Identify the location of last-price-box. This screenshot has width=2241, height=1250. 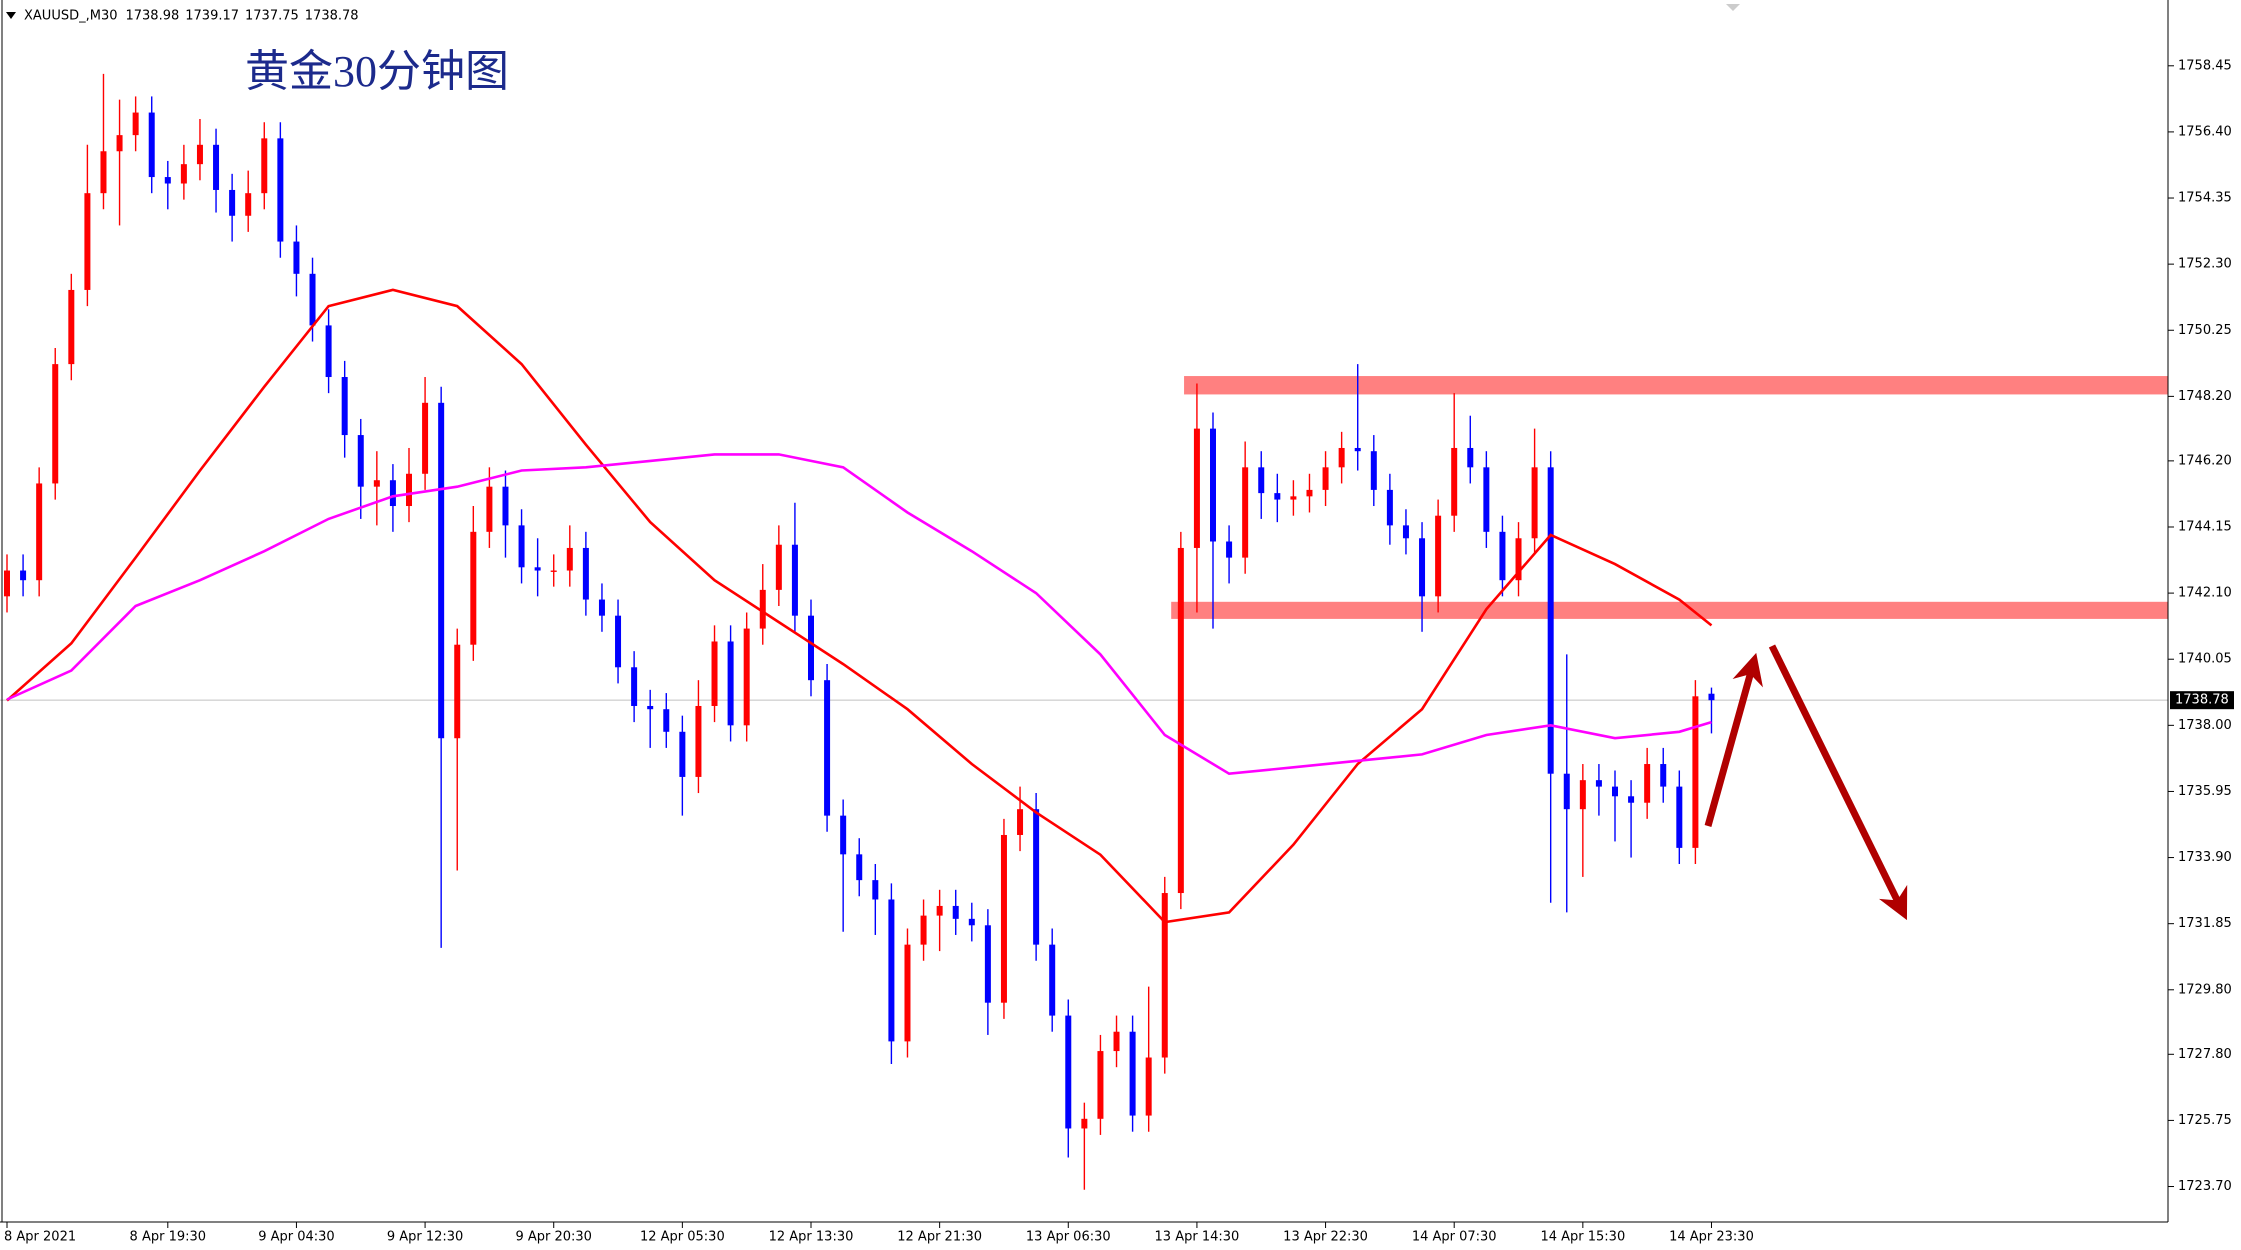
(2202, 700).